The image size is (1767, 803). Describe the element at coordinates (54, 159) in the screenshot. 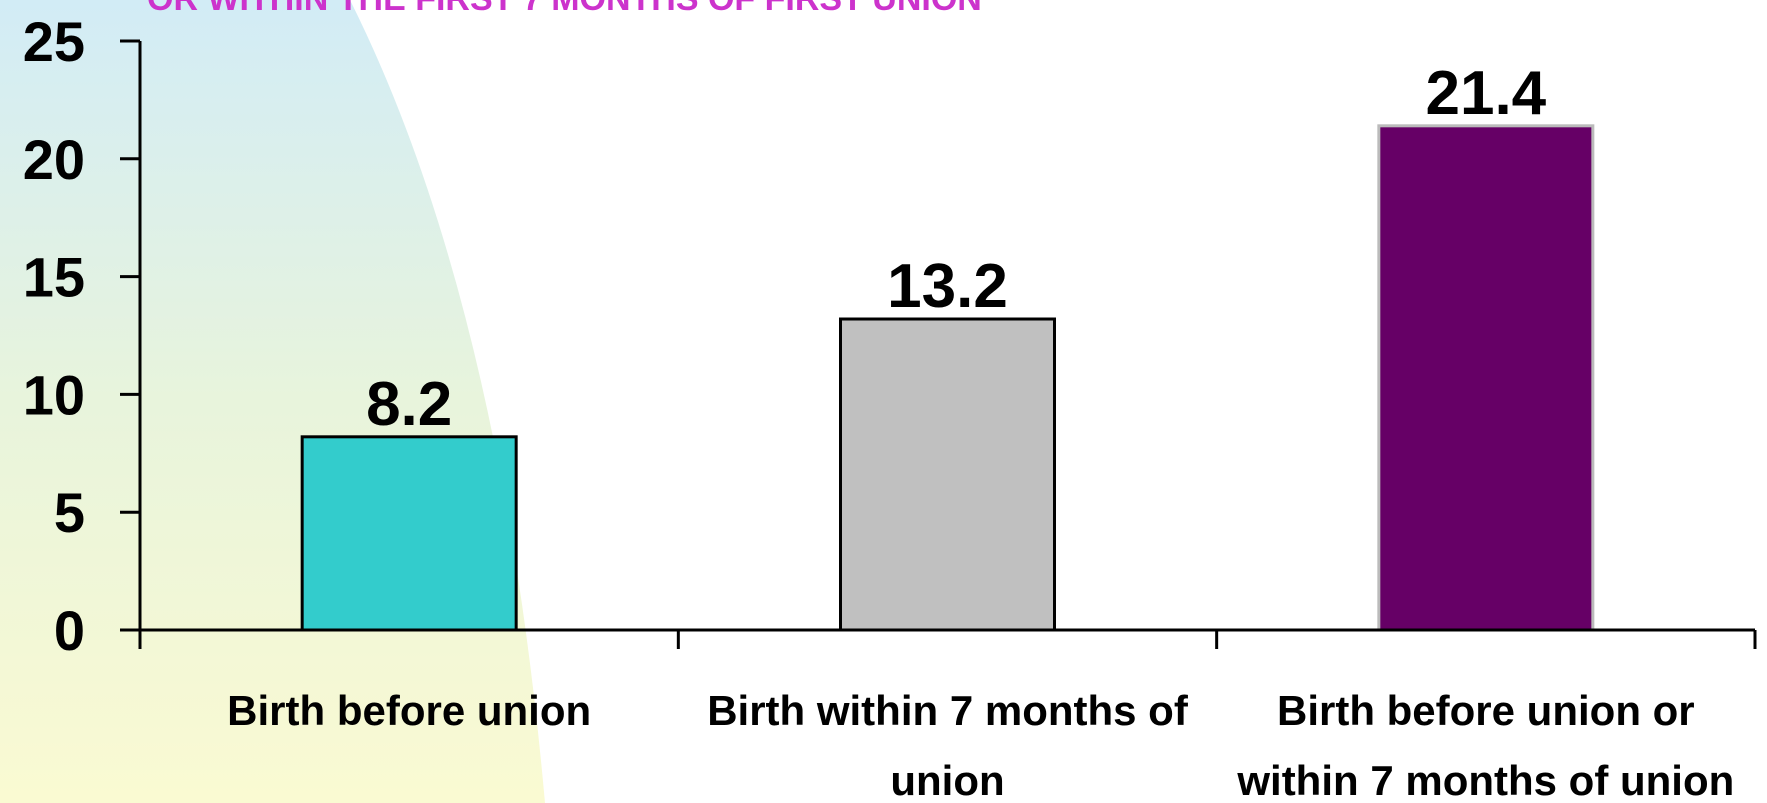

I see `y-tick-label: 20` at that location.